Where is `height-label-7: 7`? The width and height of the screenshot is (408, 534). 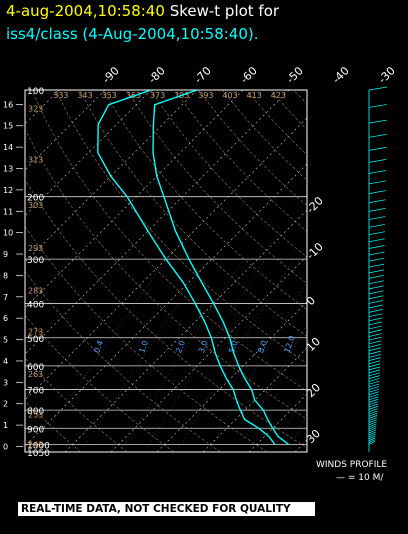
height-label-7: 7 is located at coordinates (5, 297).